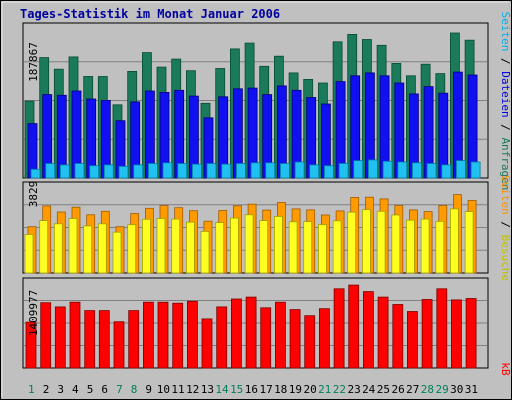  Describe the element at coordinates (353, 389) in the screenshot. I see `day-label-23: 23` at that location.